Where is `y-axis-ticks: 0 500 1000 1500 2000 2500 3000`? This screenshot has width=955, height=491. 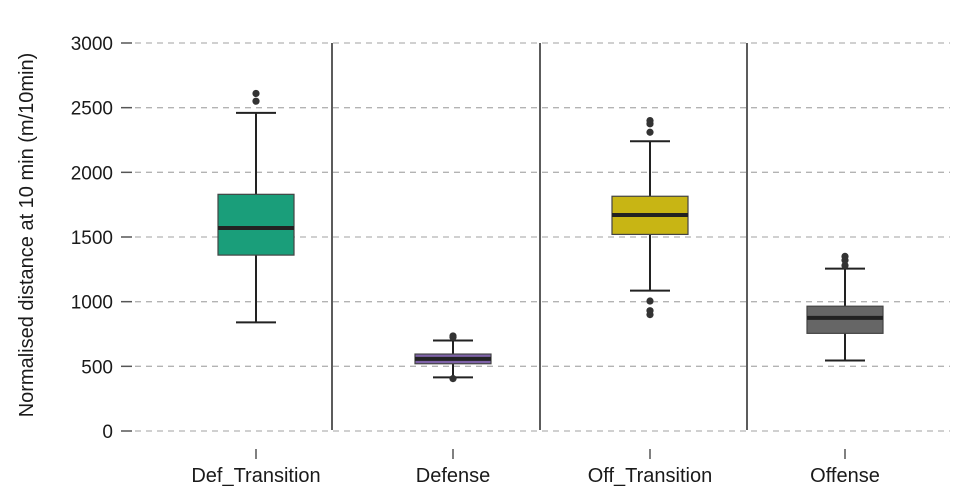 y-axis-ticks: 0 500 1000 1500 2000 2500 3000 is located at coordinates (101, 238).